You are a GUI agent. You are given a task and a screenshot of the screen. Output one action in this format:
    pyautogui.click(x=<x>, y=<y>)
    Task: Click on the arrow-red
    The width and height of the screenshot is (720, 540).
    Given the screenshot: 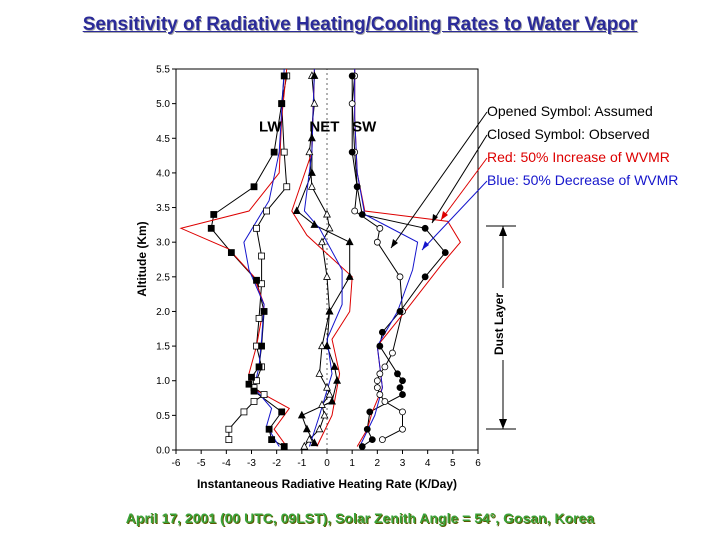 What is the action you would take?
    pyautogui.click(x=464, y=189)
    